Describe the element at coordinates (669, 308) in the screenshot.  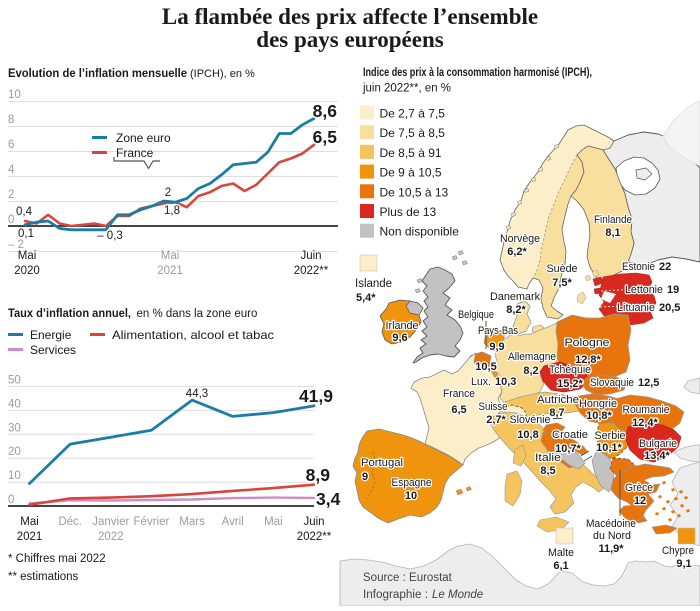
I see `svg-text: 20,5` at that location.